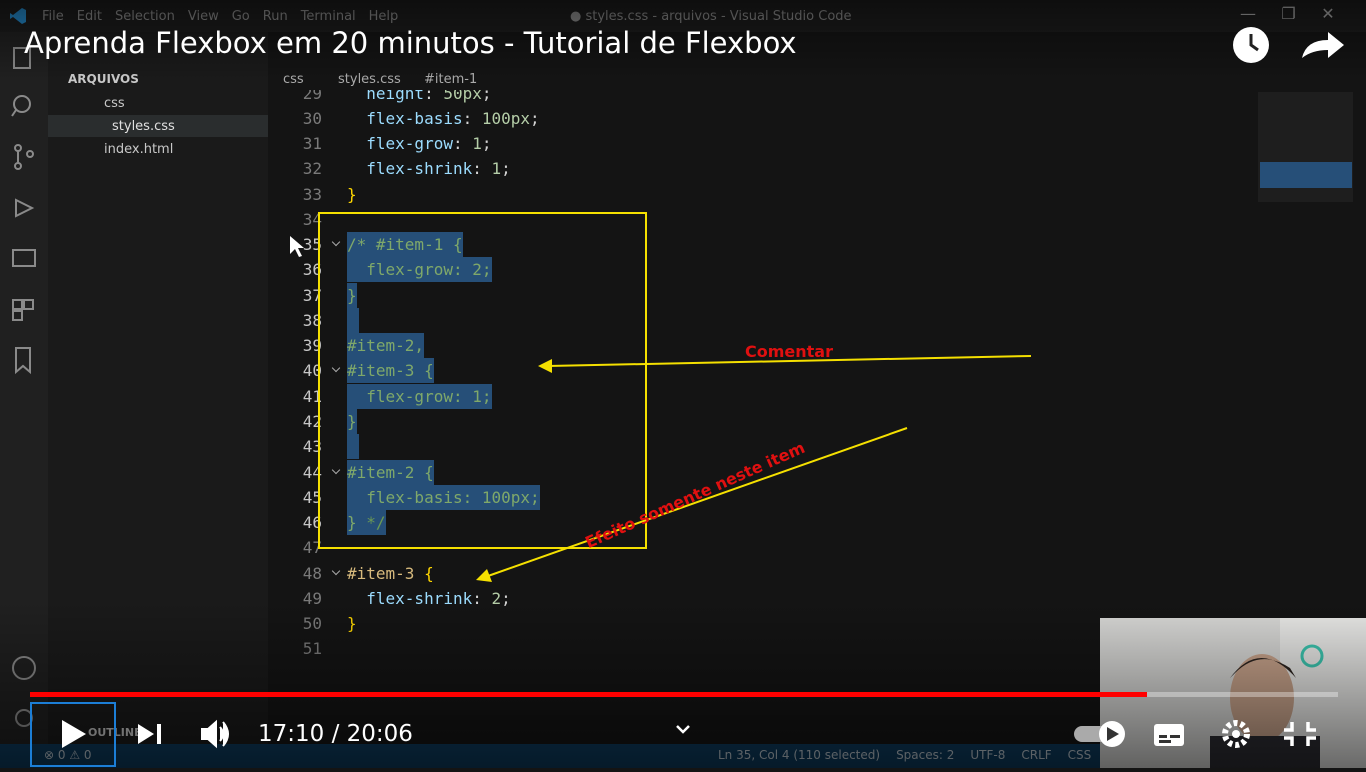 This screenshot has width=1366, height=772. I want to click on minimap-selection, so click(1306, 175).